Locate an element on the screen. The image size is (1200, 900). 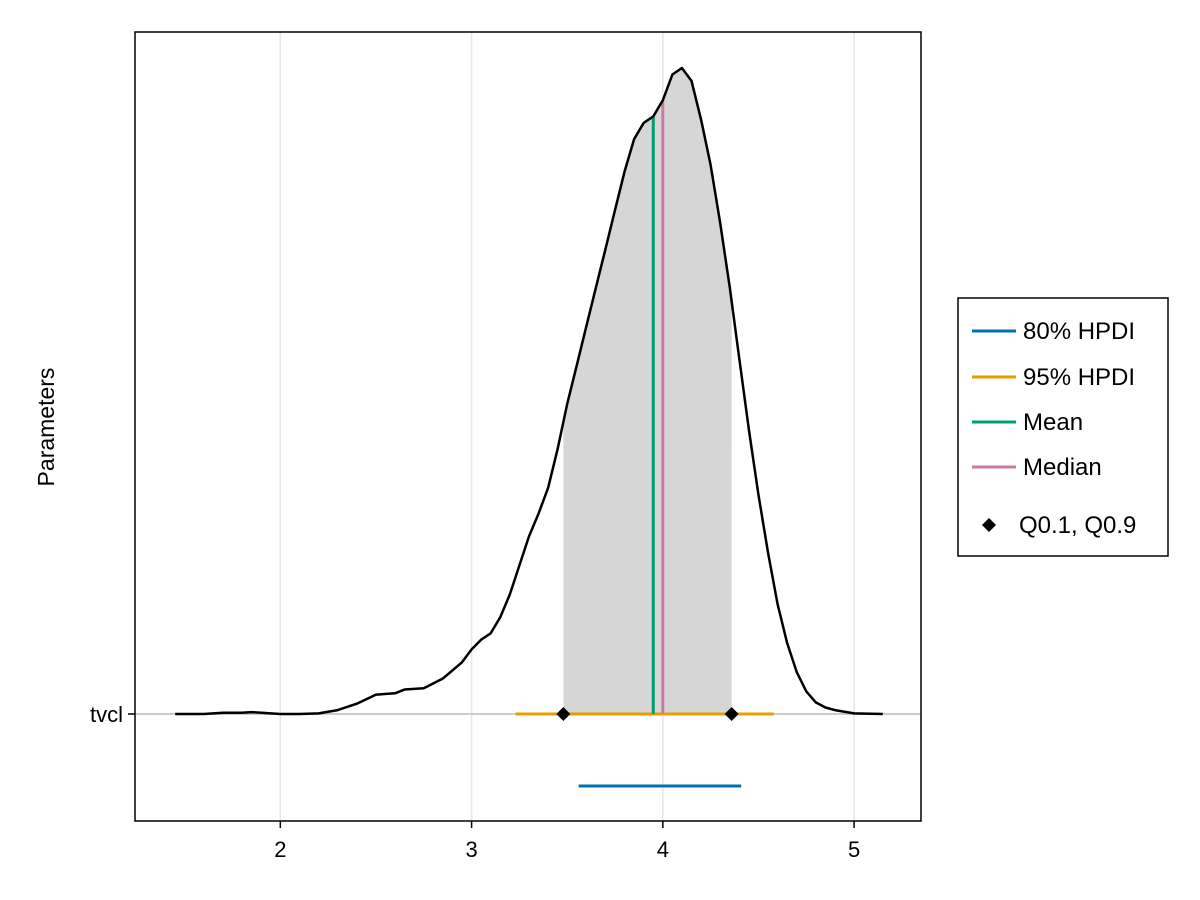
x-tick-label-3: 5 is located at coordinates (854, 849).